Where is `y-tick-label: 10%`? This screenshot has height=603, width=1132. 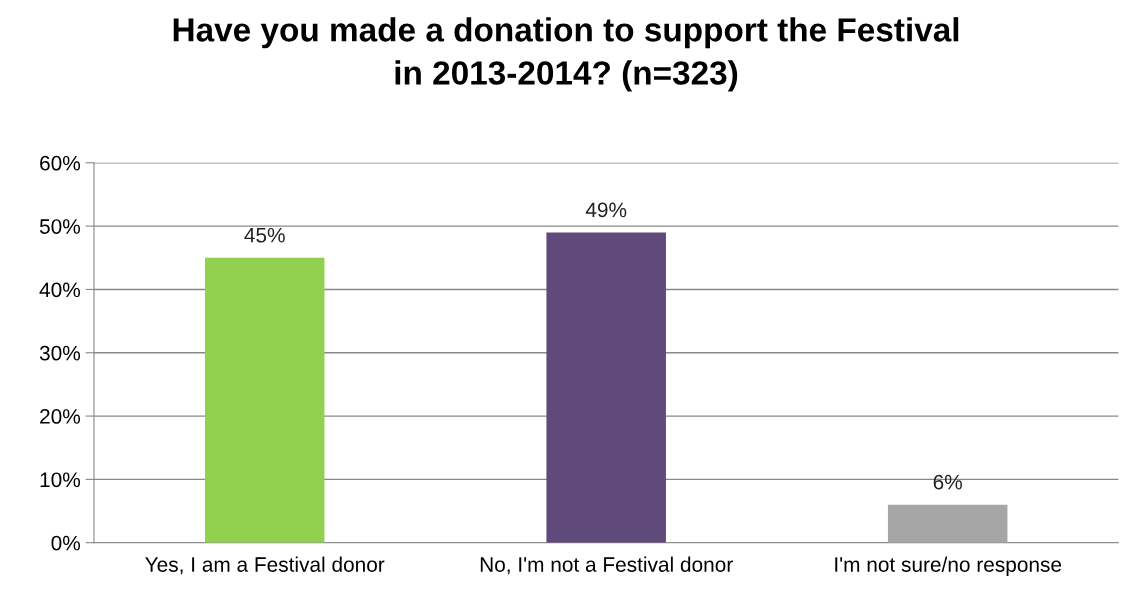 y-tick-label: 10% is located at coordinates (60, 480).